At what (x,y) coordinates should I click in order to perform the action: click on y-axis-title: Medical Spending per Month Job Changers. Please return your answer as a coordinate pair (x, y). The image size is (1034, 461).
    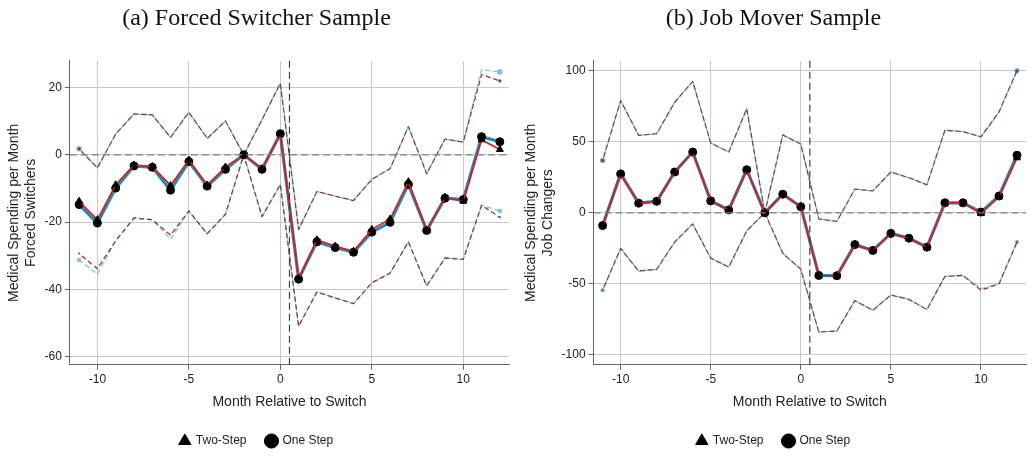
    Looking at the image, I should click on (539, 212).